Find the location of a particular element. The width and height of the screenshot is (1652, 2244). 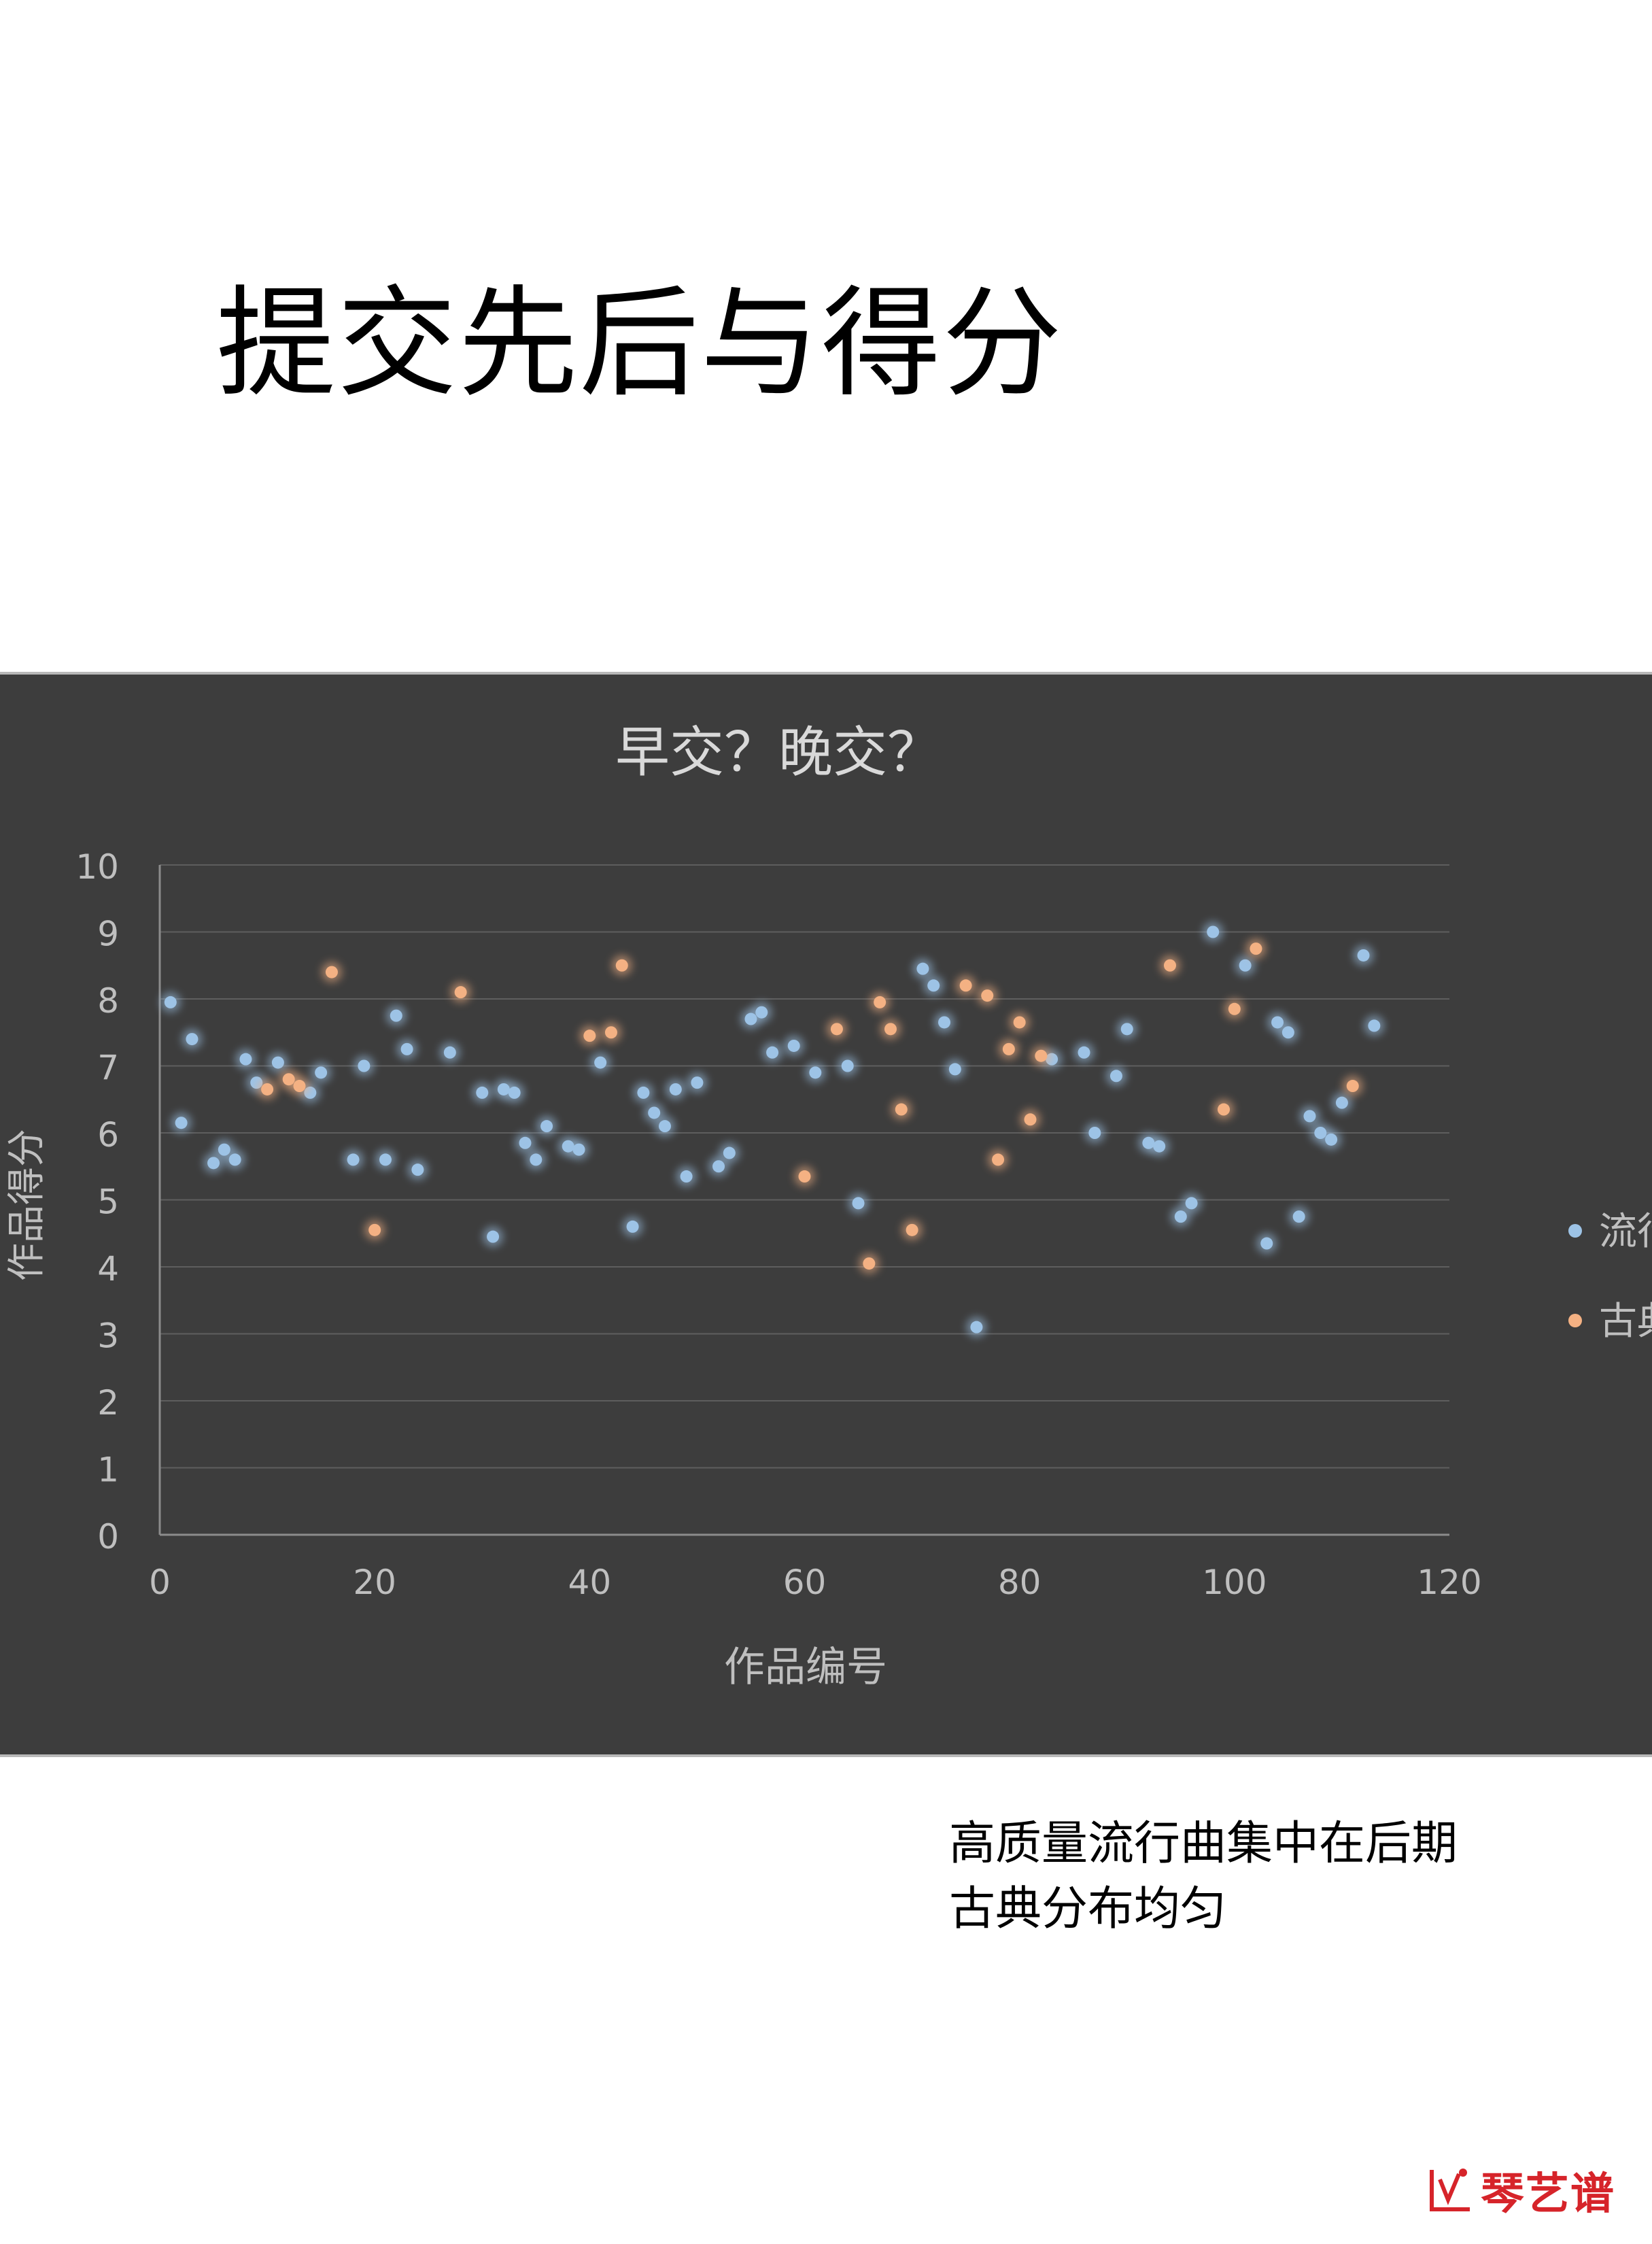

y-tick-label: 4 is located at coordinates (108, 1269).